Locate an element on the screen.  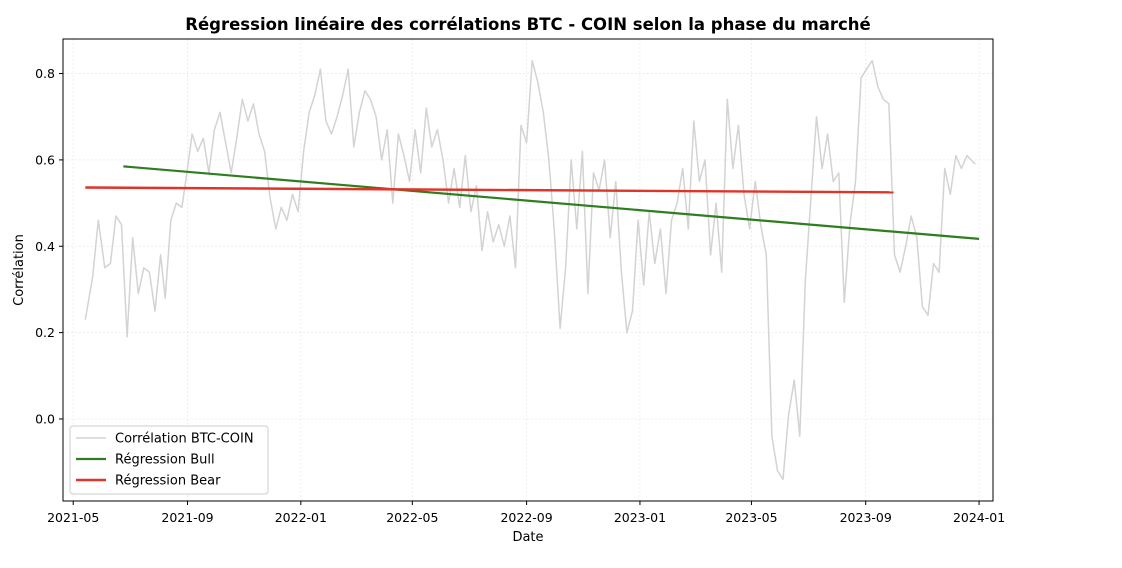
y-axis: 0.0 0.2 0.4 0.6 0.8 is located at coordinates (49, 246).